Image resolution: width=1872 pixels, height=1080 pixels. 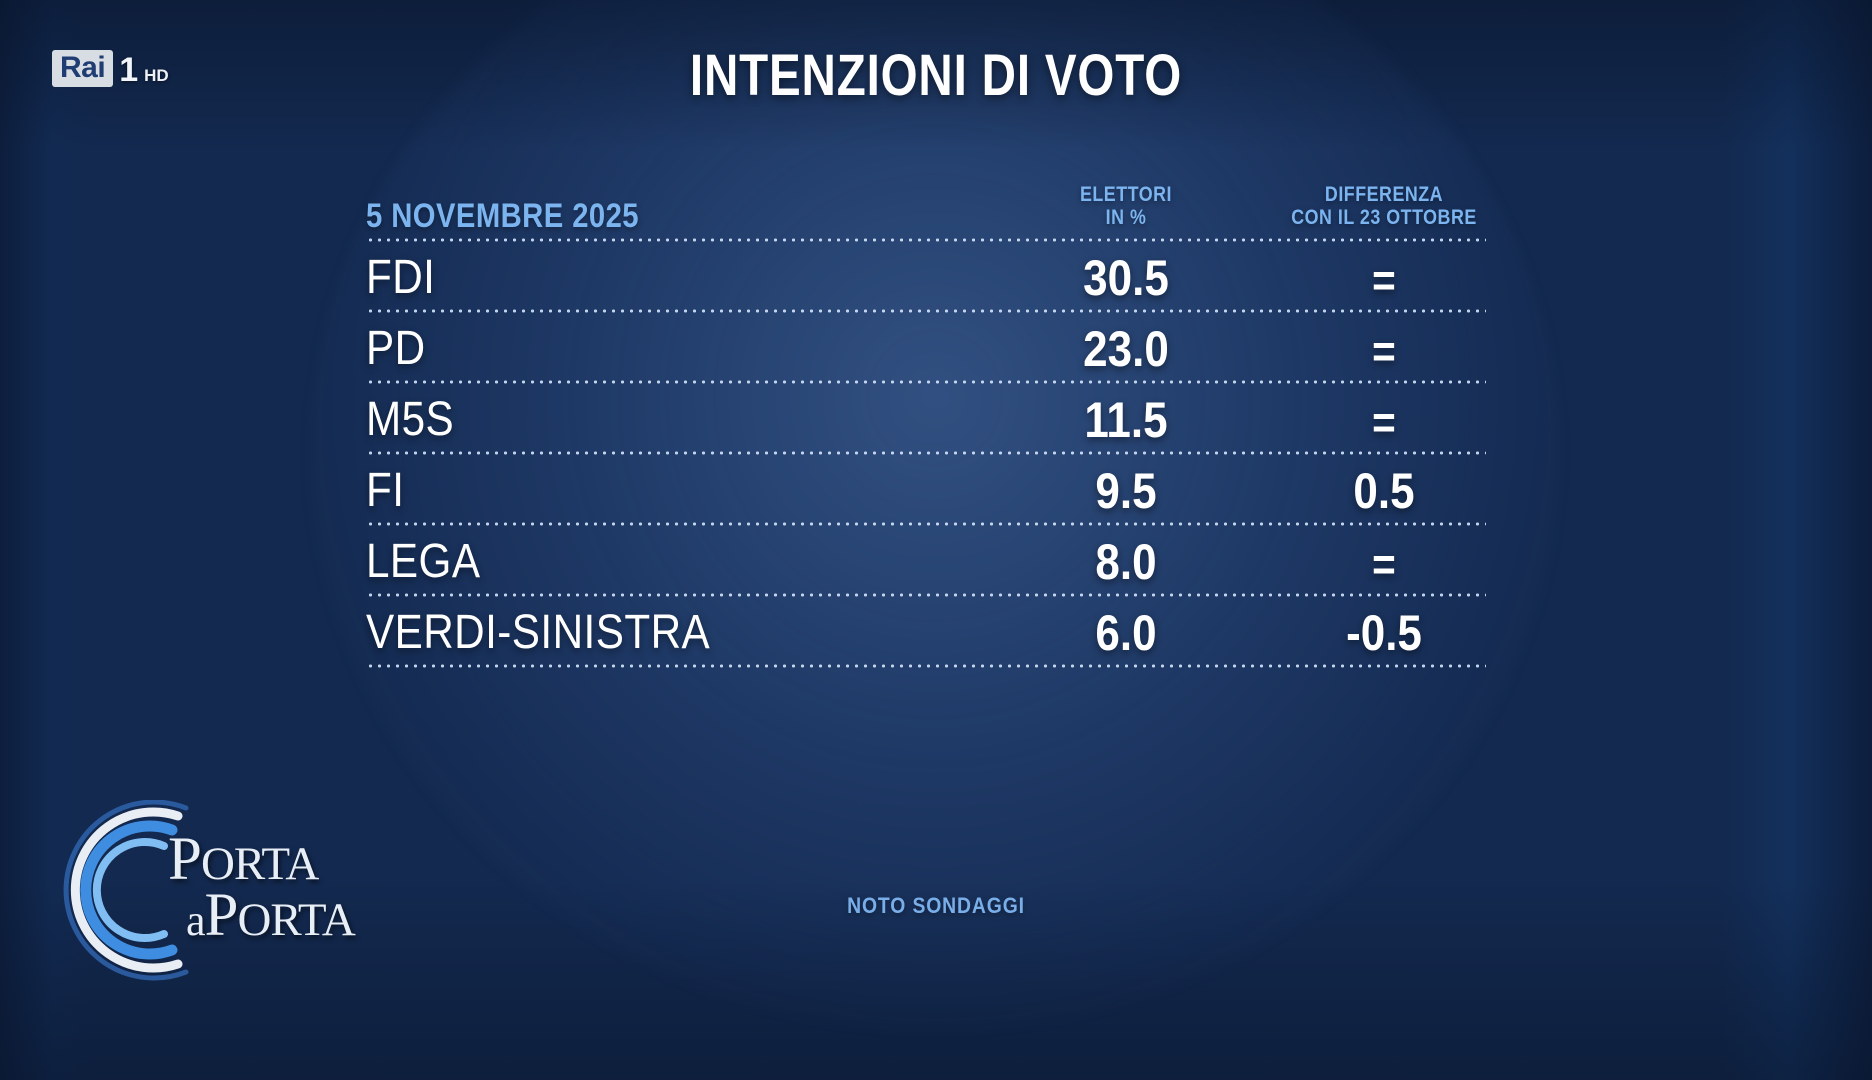 I want to click on porta-a-porta-arc-icon, so click(x=126, y=890).